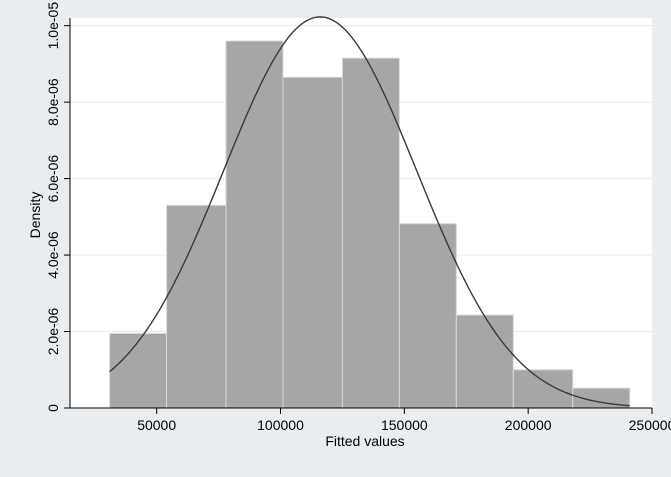  What do you see at coordinates (404, 425) in the screenshot?
I see `x-tick-label-2: 150000` at bounding box center [404, 425].